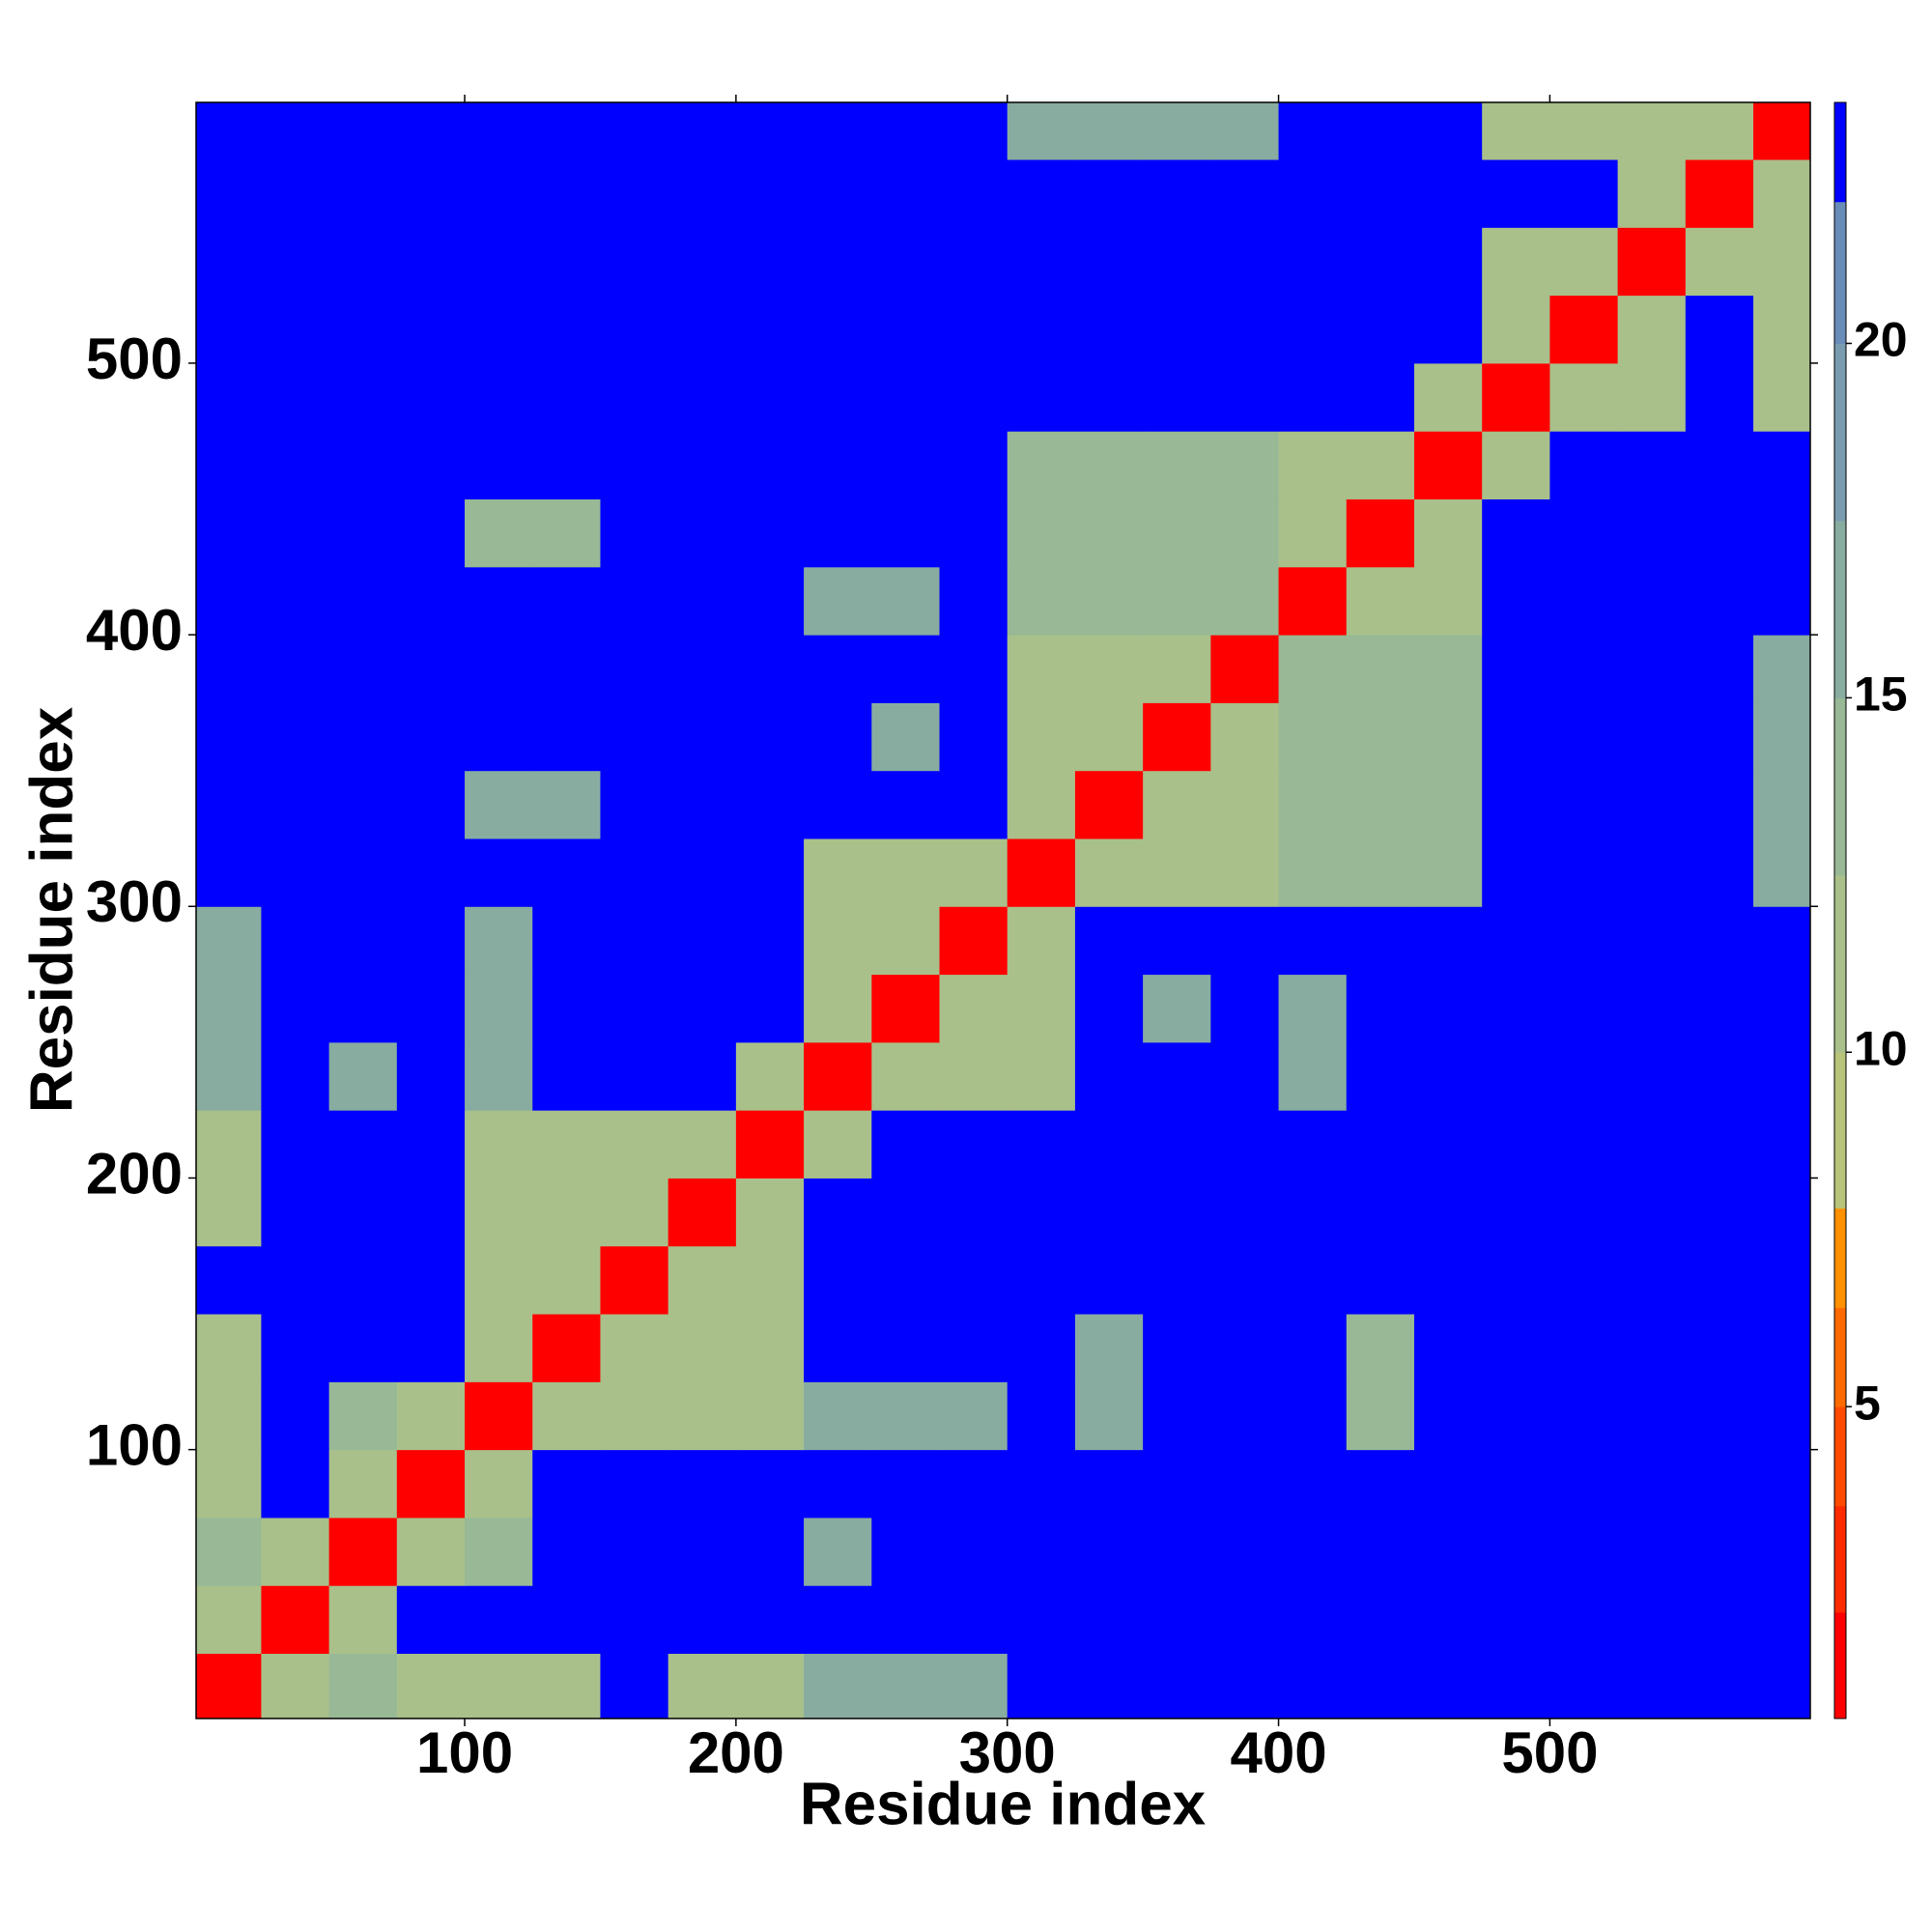 Image resolution: width=1932 pixels, height=1932 pixels. Describe the element at coordinates (1881, 340) in the screenshot. I see `colorbar-tick-label: 20` at that location.